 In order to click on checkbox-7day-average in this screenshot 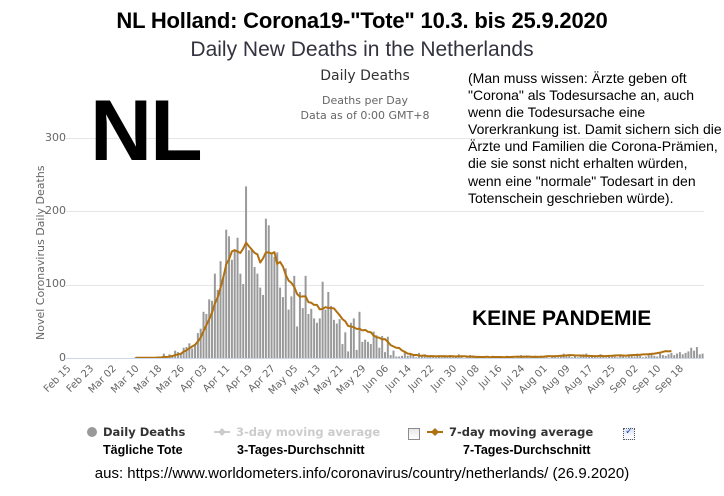, I will do `click(629, 433)`.